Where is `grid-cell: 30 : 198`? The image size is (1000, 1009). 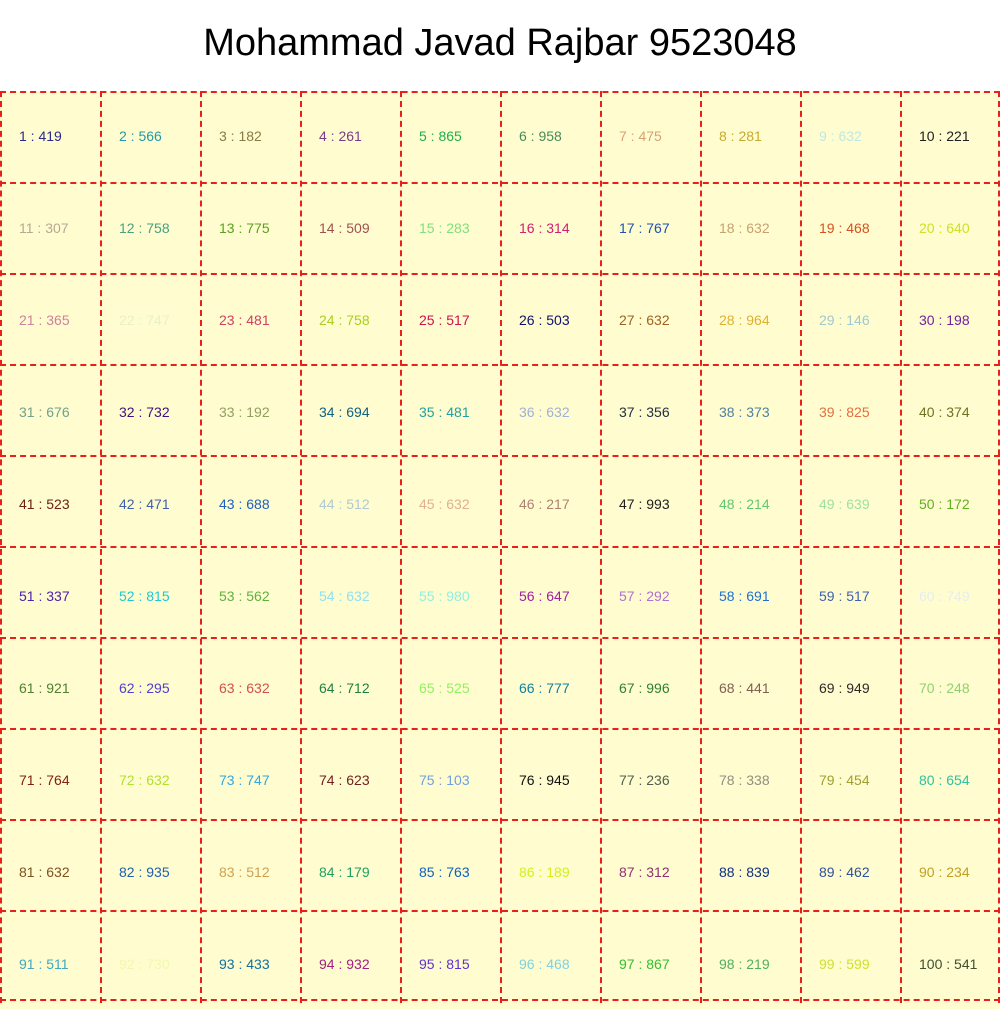 grid-cell: 30 : 198 is located at coordinates (950, 320).